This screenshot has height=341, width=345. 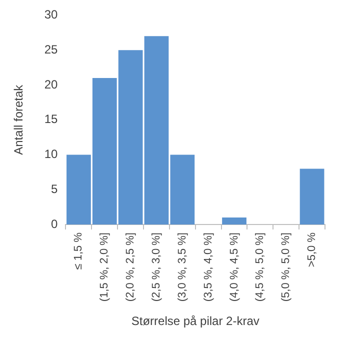 I want to click on x-tick-label: (3,5 %, 4,0 %], so click(x=208, y=267).